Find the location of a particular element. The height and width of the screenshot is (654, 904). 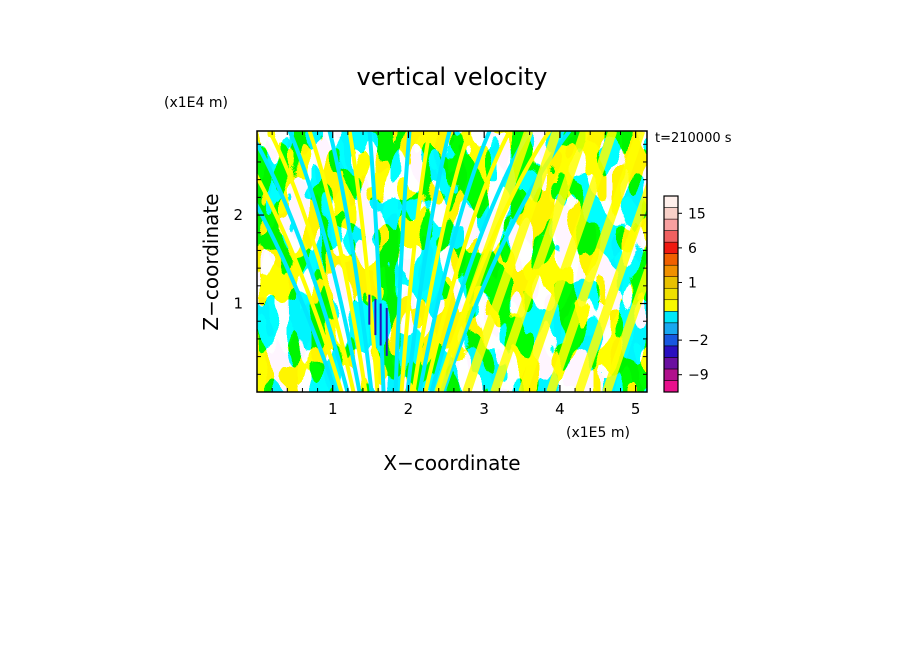

negative-spikes is located at coordinates (378, 325).